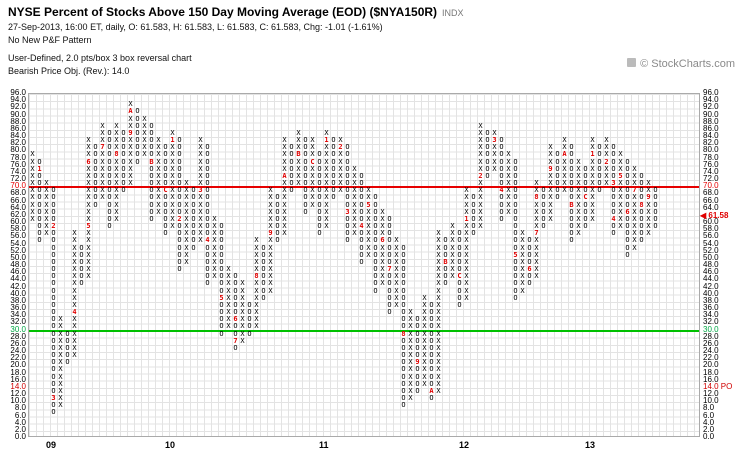  What do you see at coordinates (18, 365) in the screenshot?
I see `y-tick-label-left: 20.0` at bounding box center [18, 365].